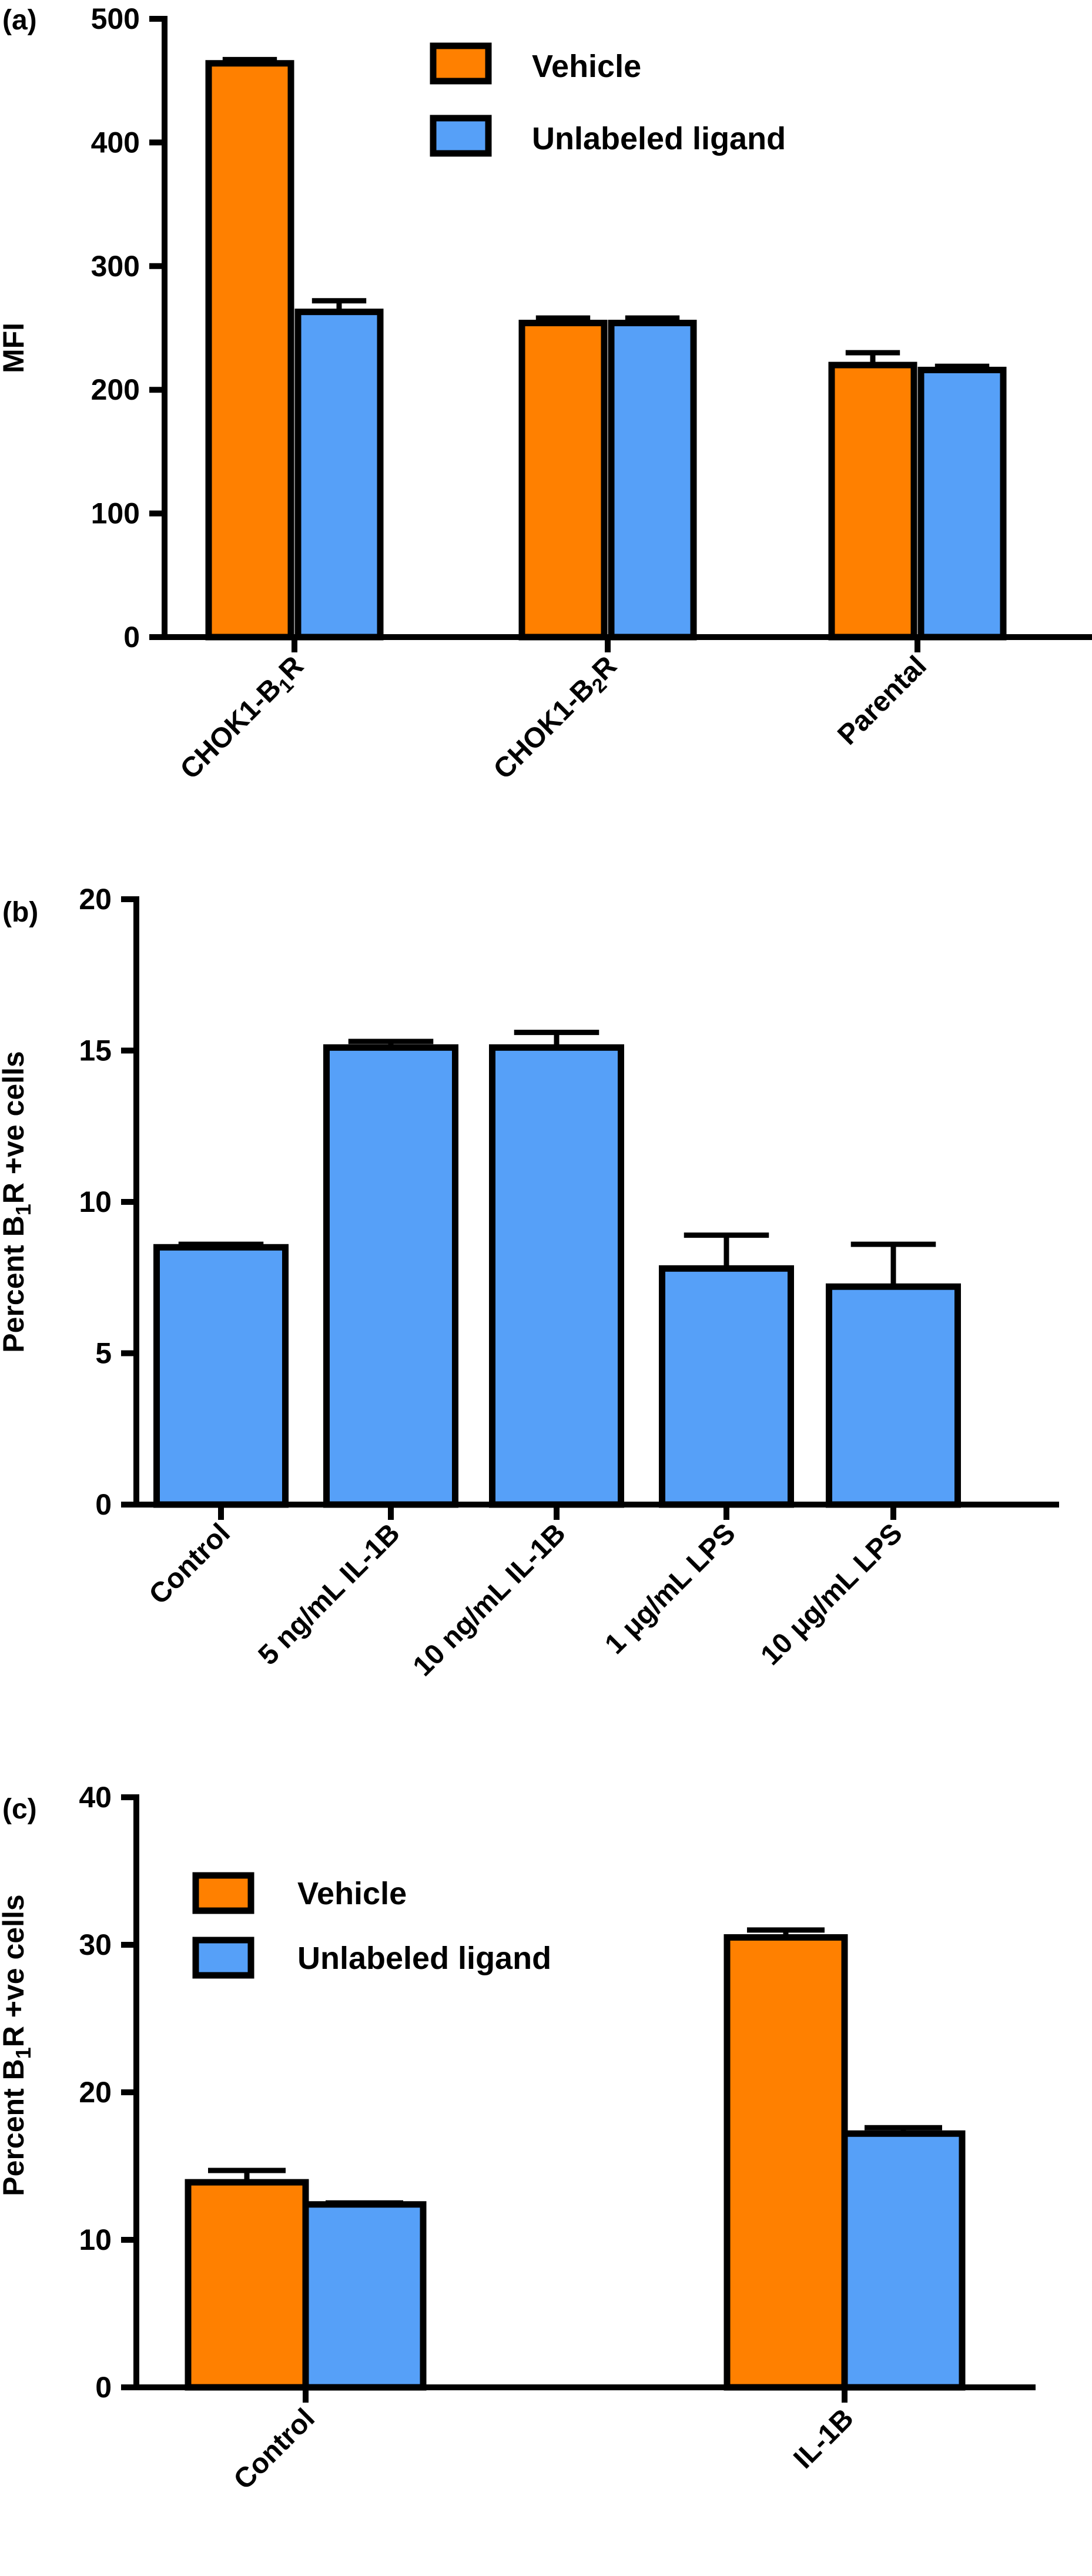 Image resolution: width=1092 pixels, height=2576 pixels. Describe the element at coordinates (116, 266) in the screenshot. I see `y-tick-label: 300` at that location.